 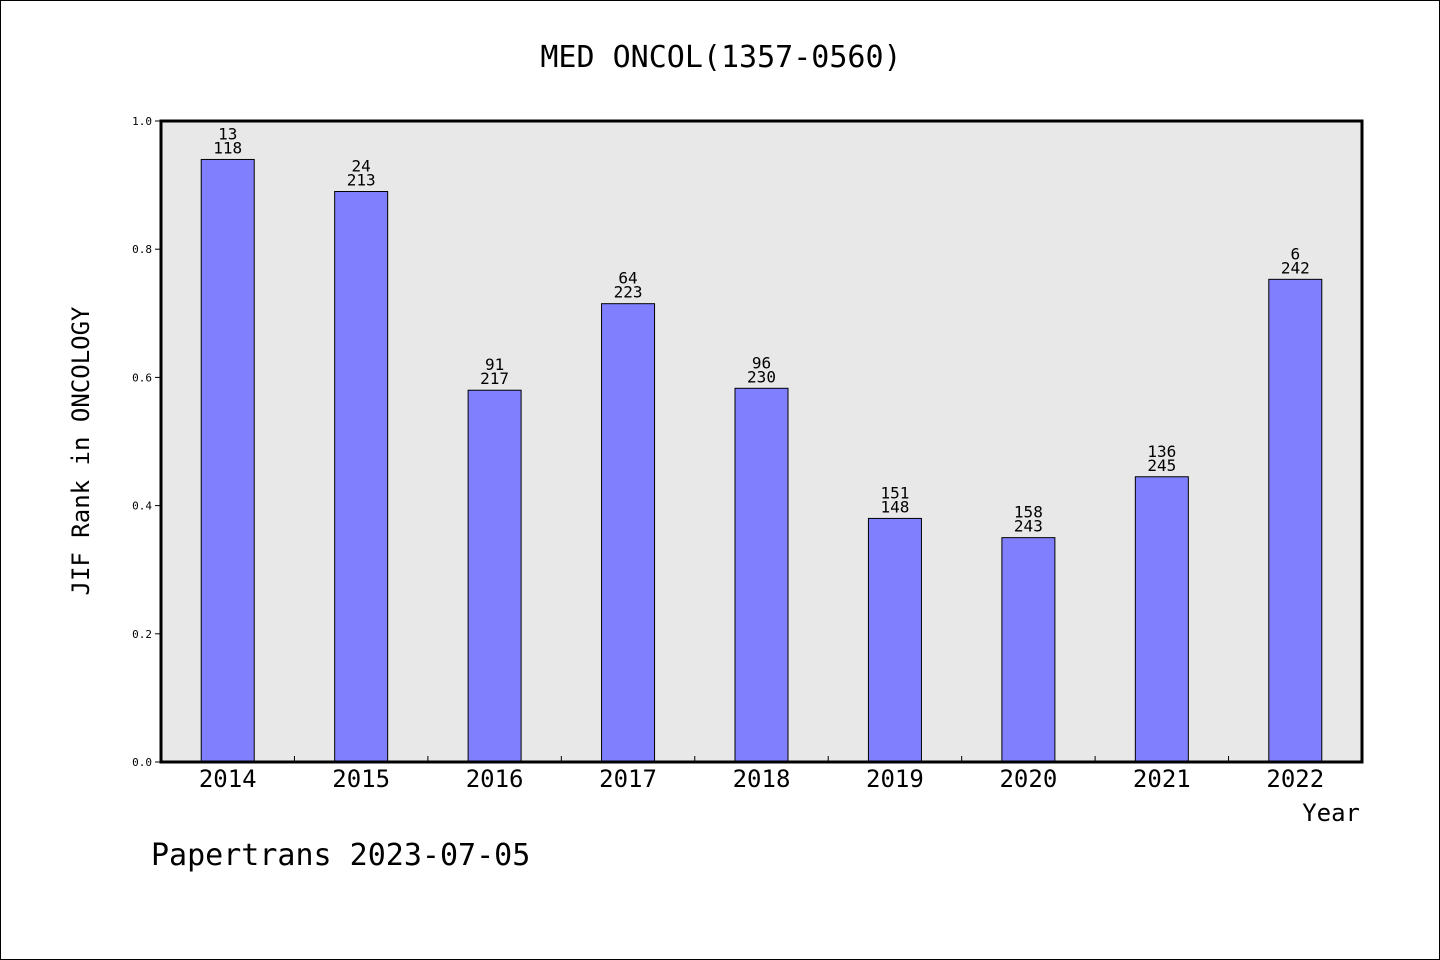 What do you see at coordinates (1295, 520) in the screenshot?
I see `bar-2022` at bounding box center [1295, 520].